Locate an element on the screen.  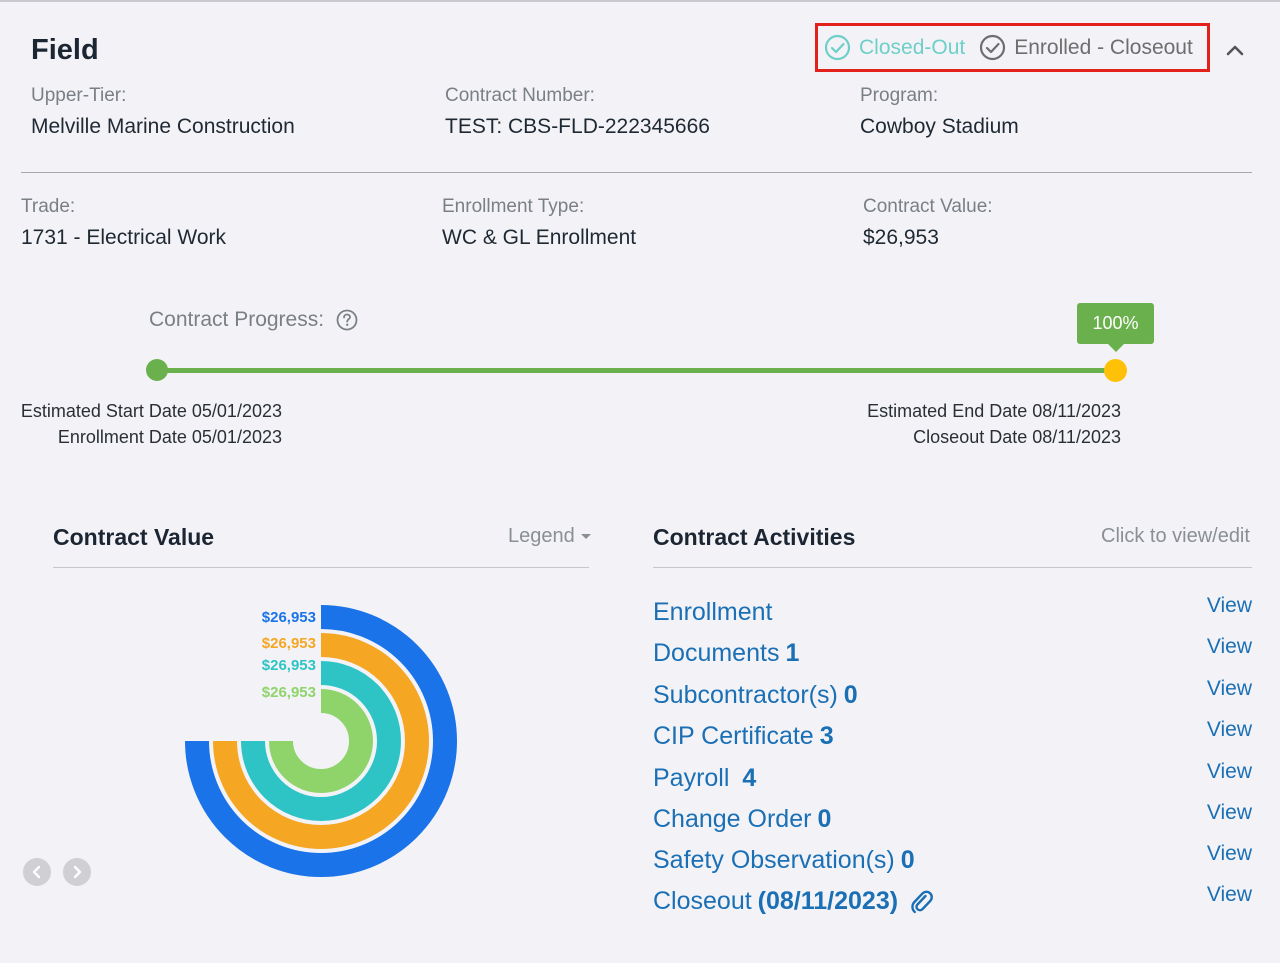
activity-name: Enrollment is located at coordinates (713, 612).